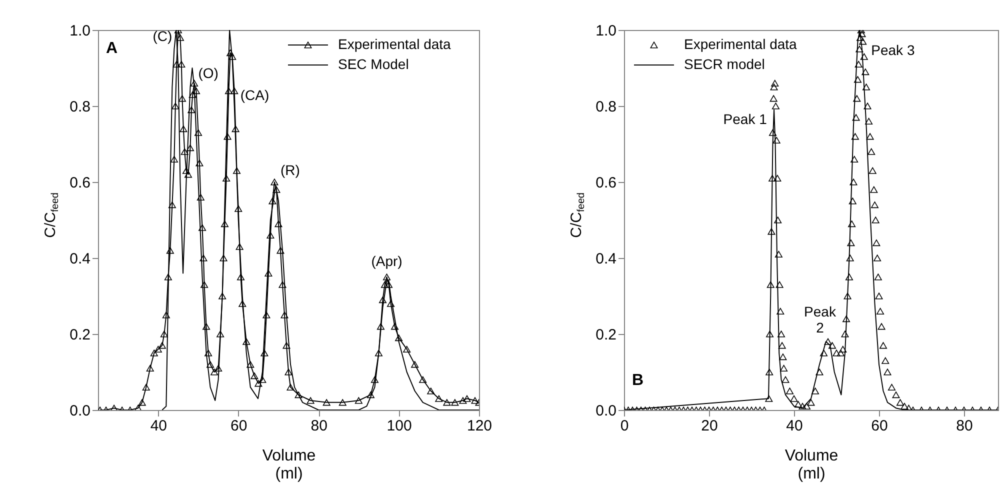  I want to click on x-tick-label: 100, so click(399, 426).